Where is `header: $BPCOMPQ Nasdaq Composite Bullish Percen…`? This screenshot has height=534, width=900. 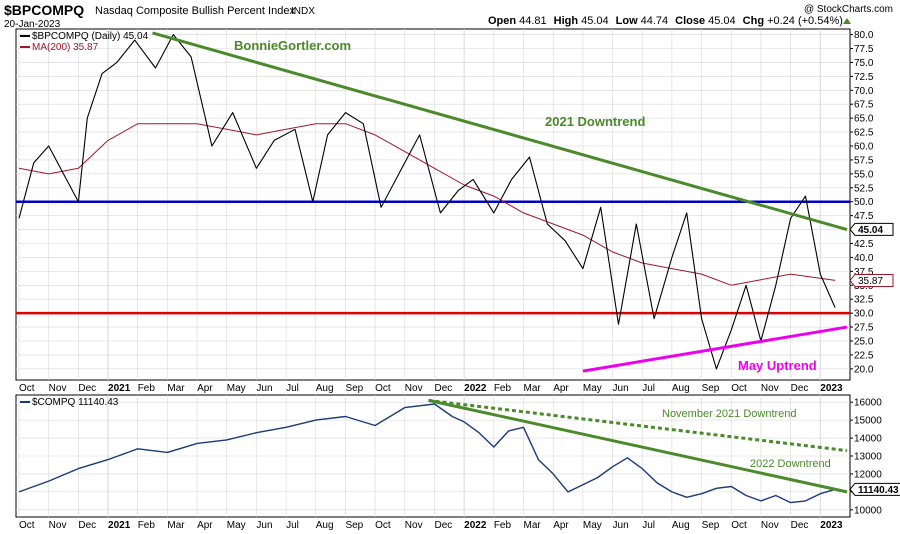 header: $BPCOMPQ Nasdaq Composite Bullish Percen… is located at coordinates (448, 16).